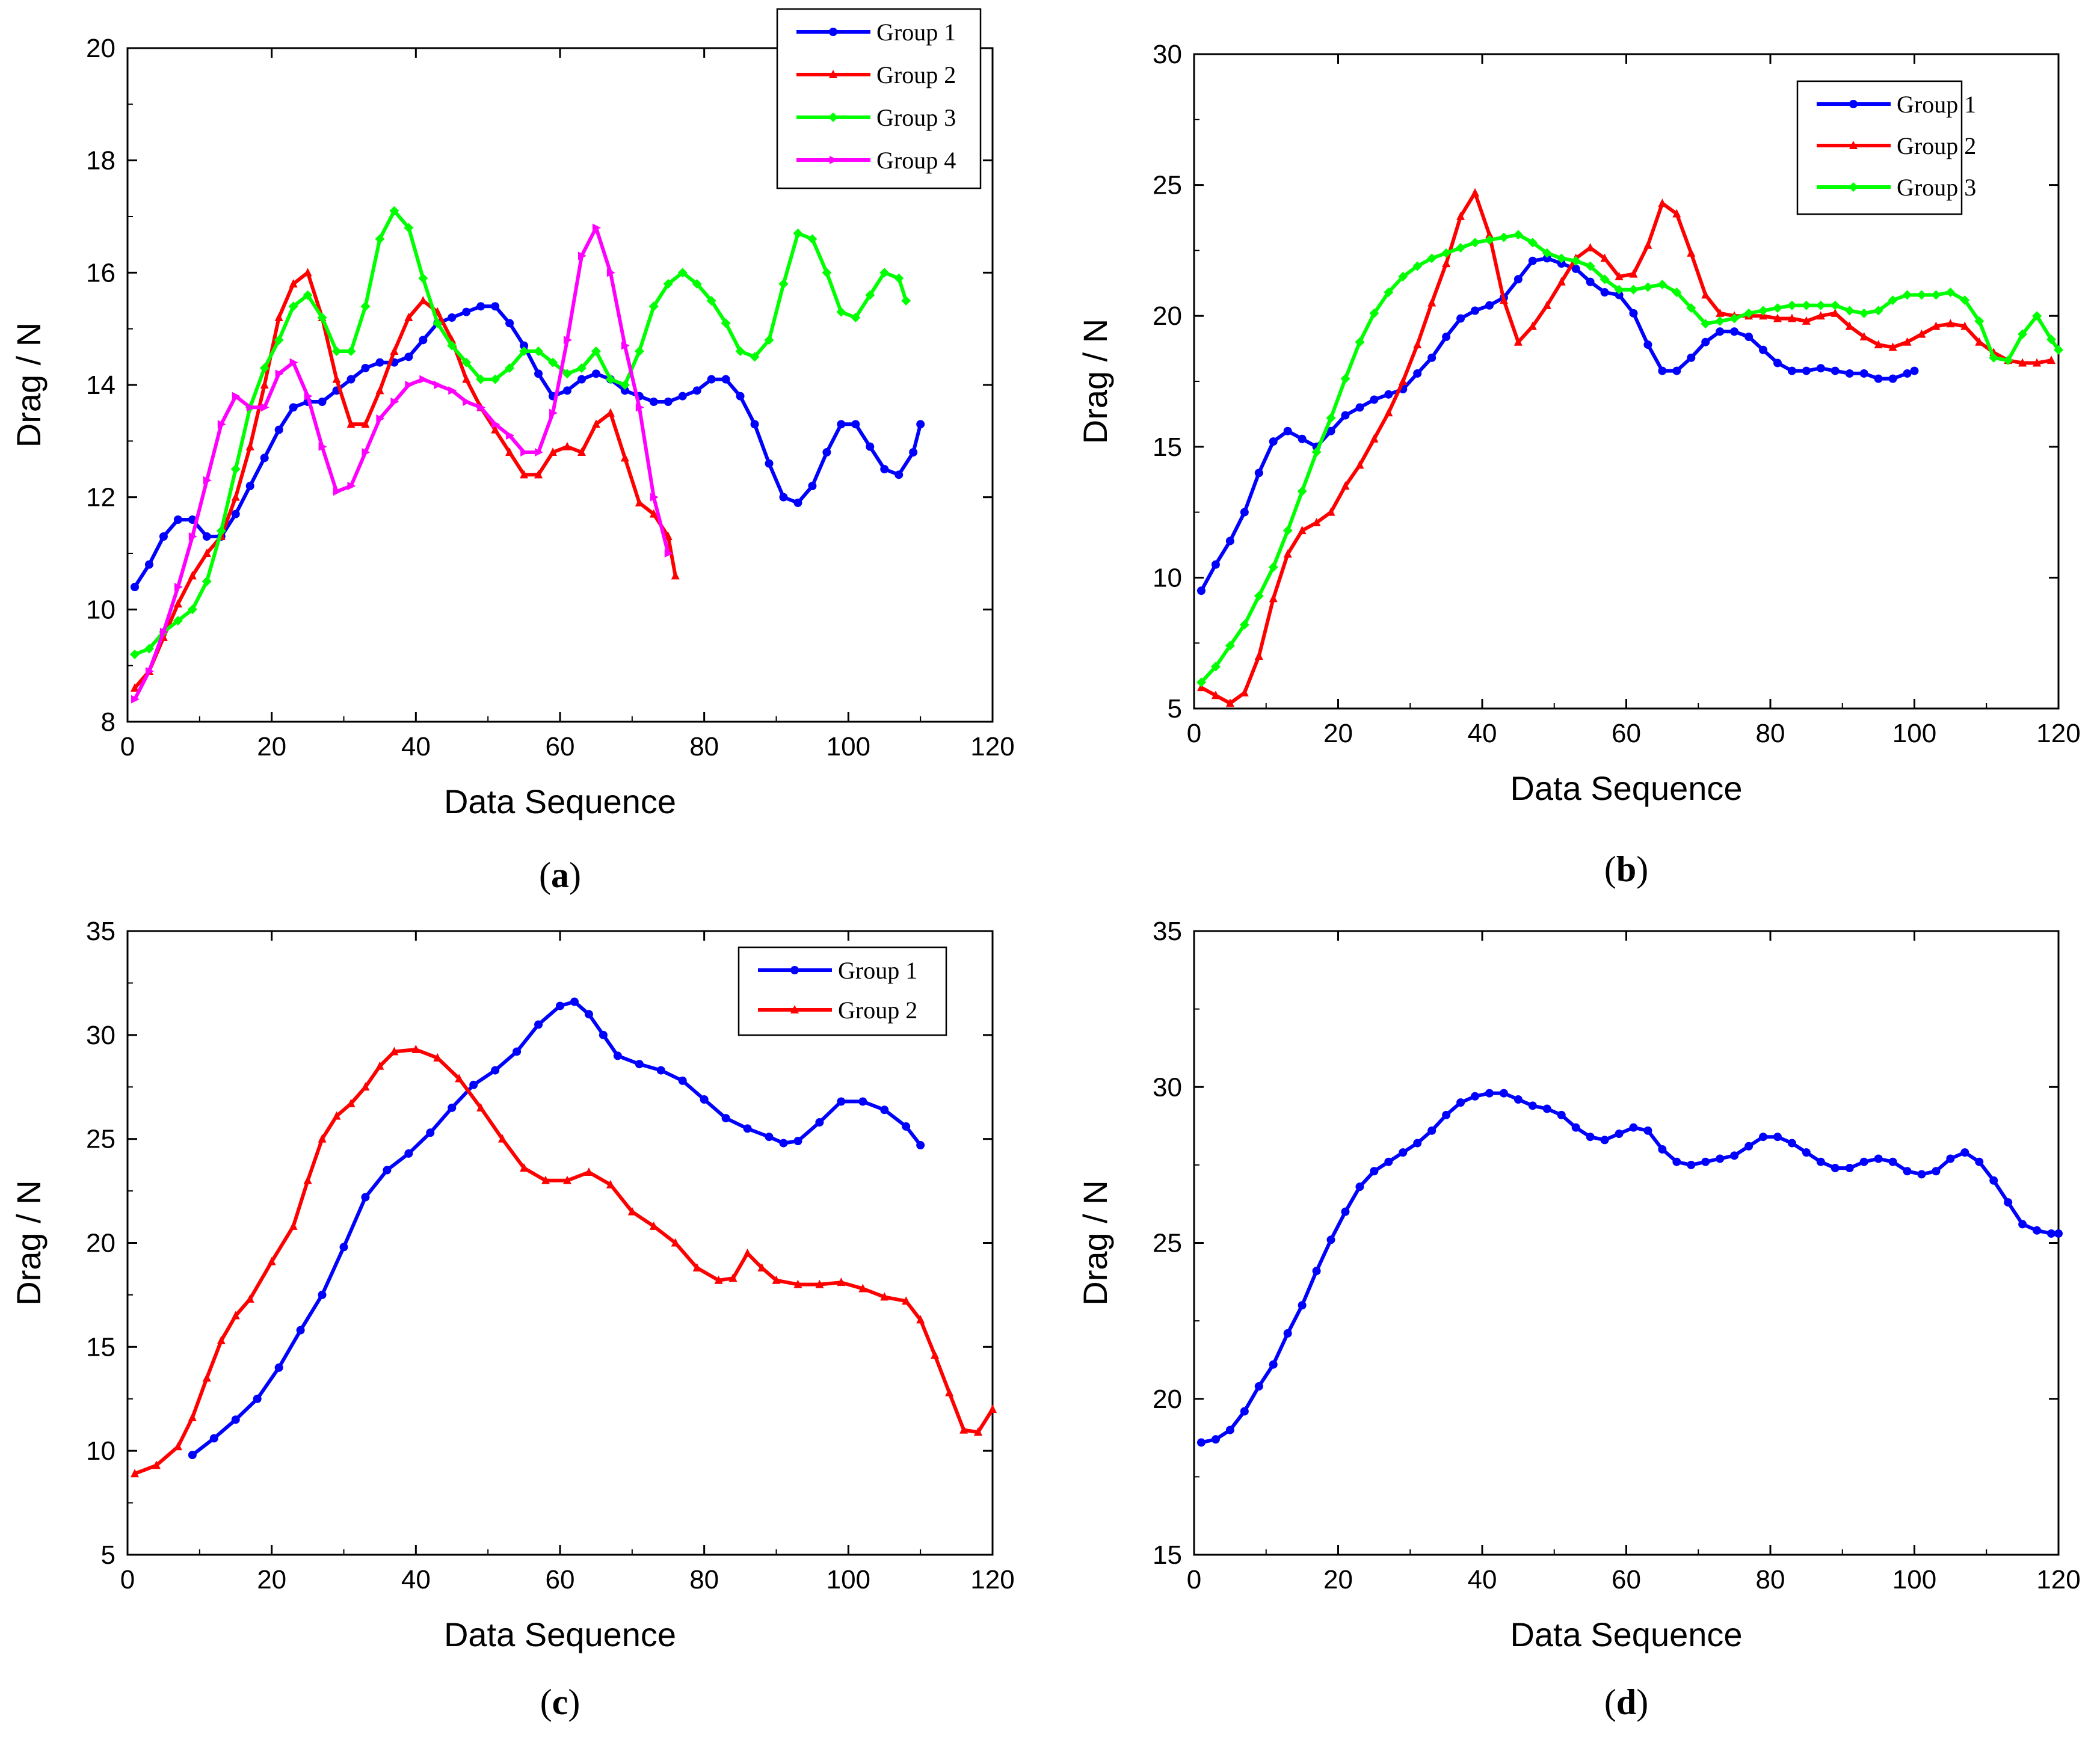  Describe the element at coordinates (1167, 54) in the screenshot. I see `y-tick-label: 30` at that location.